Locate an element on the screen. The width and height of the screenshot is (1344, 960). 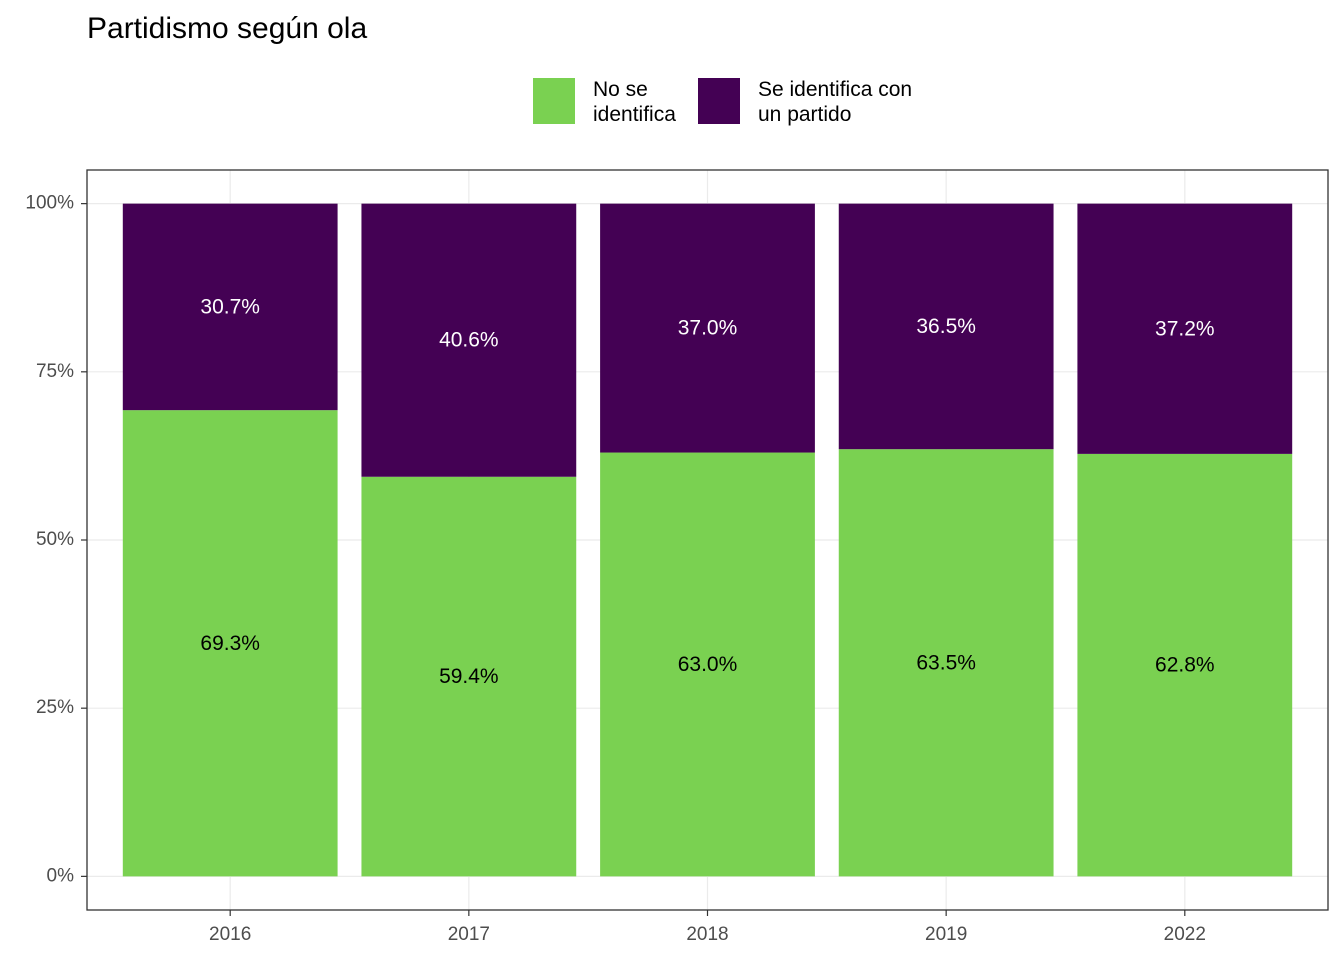
value-label: 30.7% is located at coordinates (230, 306).